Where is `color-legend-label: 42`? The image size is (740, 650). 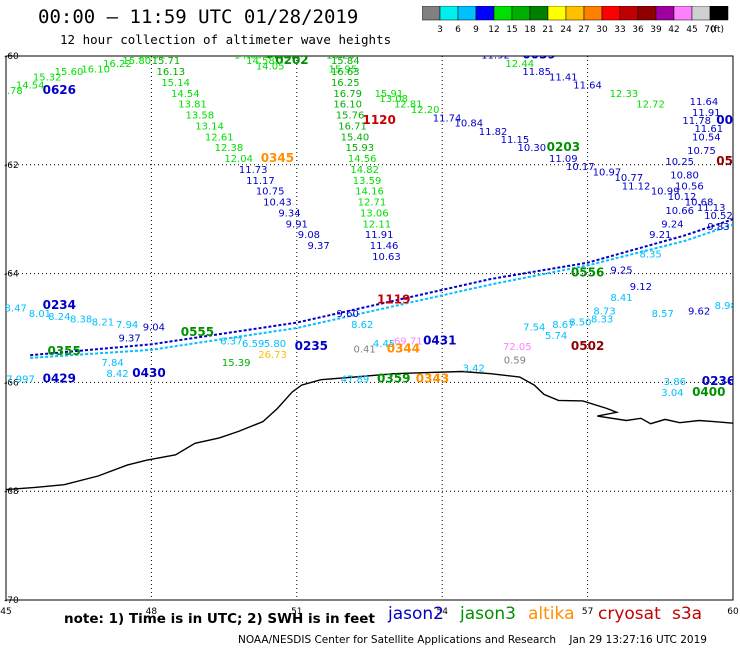 color-legend-label: 42 is located at coordinates (673, 30).